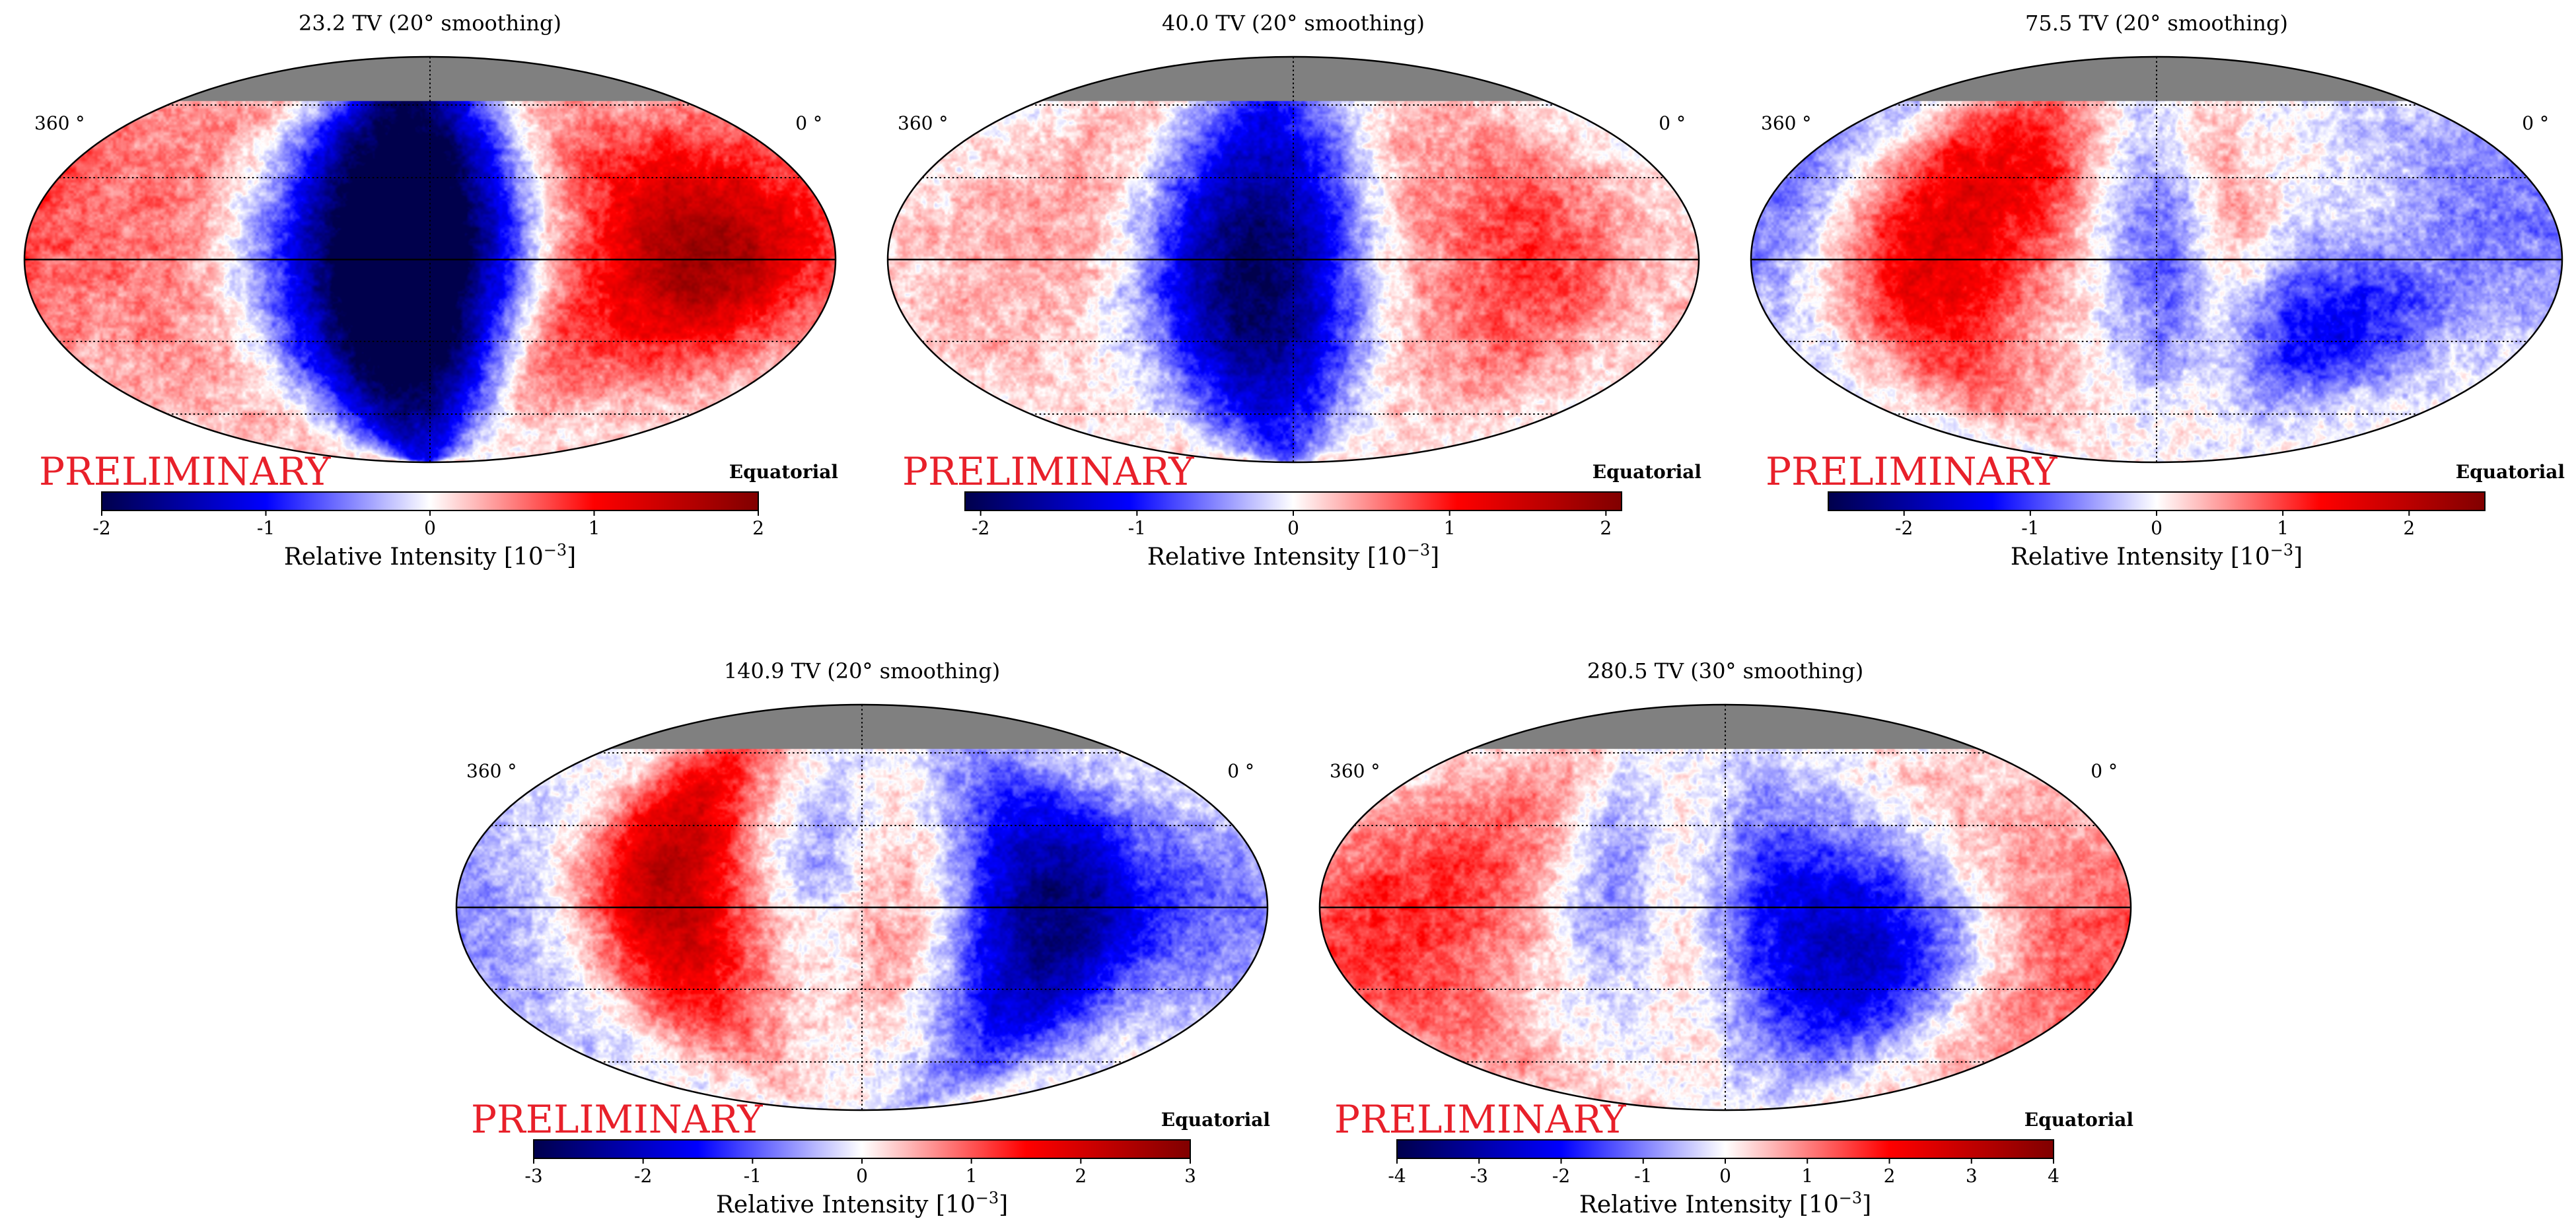 Image resolution: width=2576 pixels, height=1231 pixels. I want to click on colorbar-tick-label: -4, so click(1397, 1176).